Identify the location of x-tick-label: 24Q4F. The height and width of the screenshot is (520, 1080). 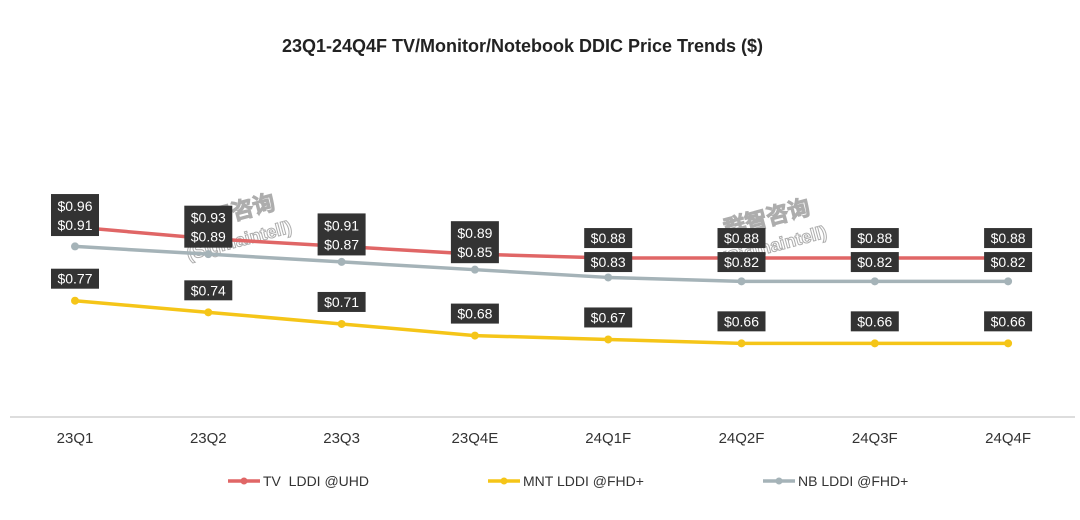
(1008, 438).